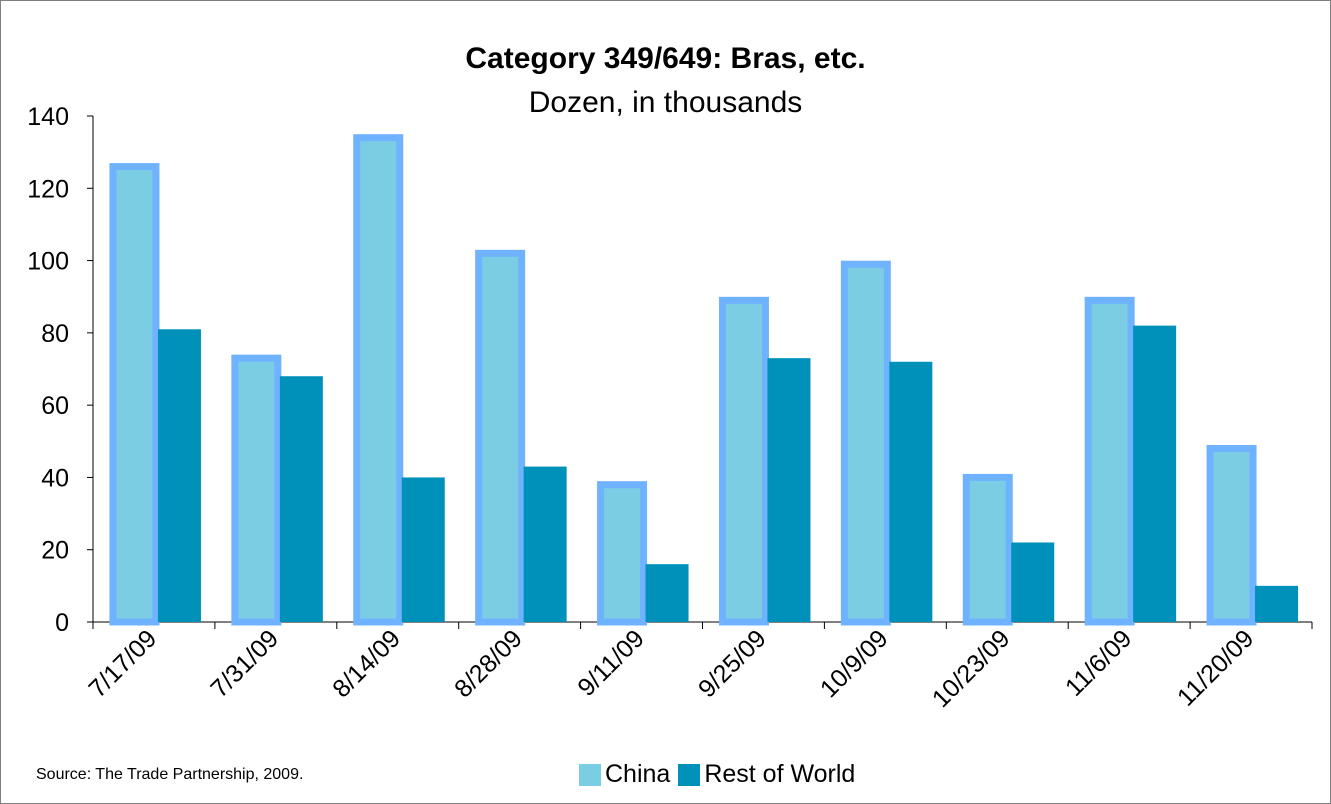  Describe the element at coordinates (48, 262) in the screenshot. I see `y-tick-label: 100` at that location.